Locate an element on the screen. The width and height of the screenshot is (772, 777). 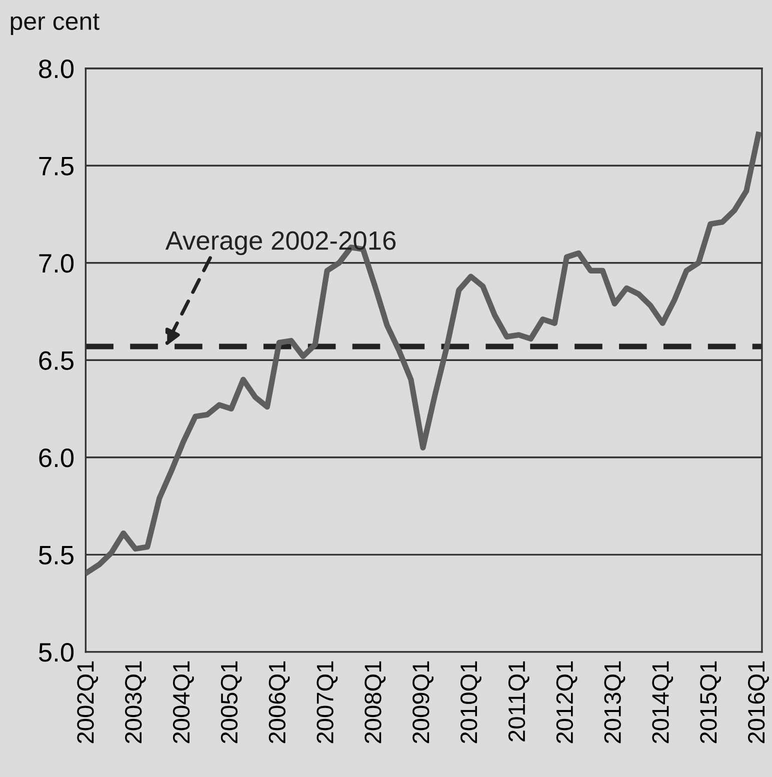
y-axis-title: per cent is located at coordinates (55, 24).